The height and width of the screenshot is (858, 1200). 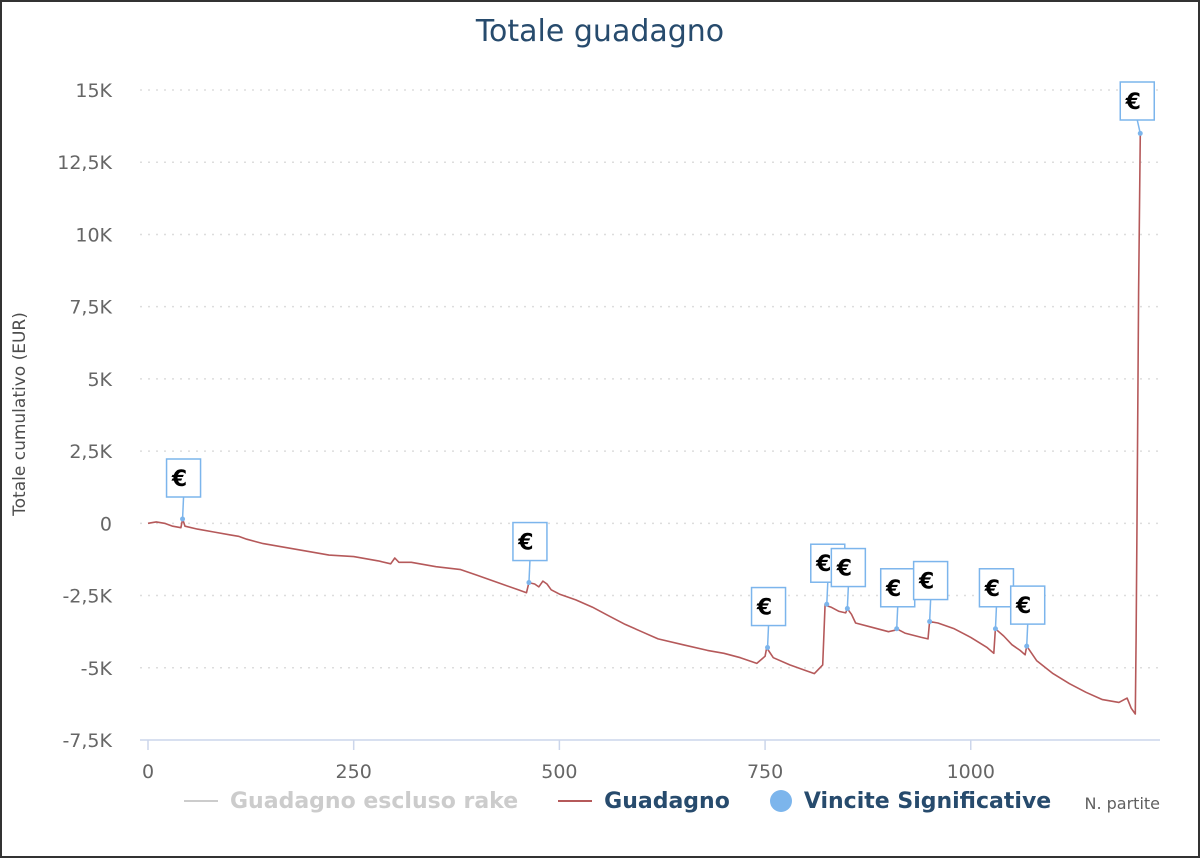 What do you see at coordinates (106, 524) in the screenshot?
I see `y-tick-label: 0` at bounding box center [106, 524].